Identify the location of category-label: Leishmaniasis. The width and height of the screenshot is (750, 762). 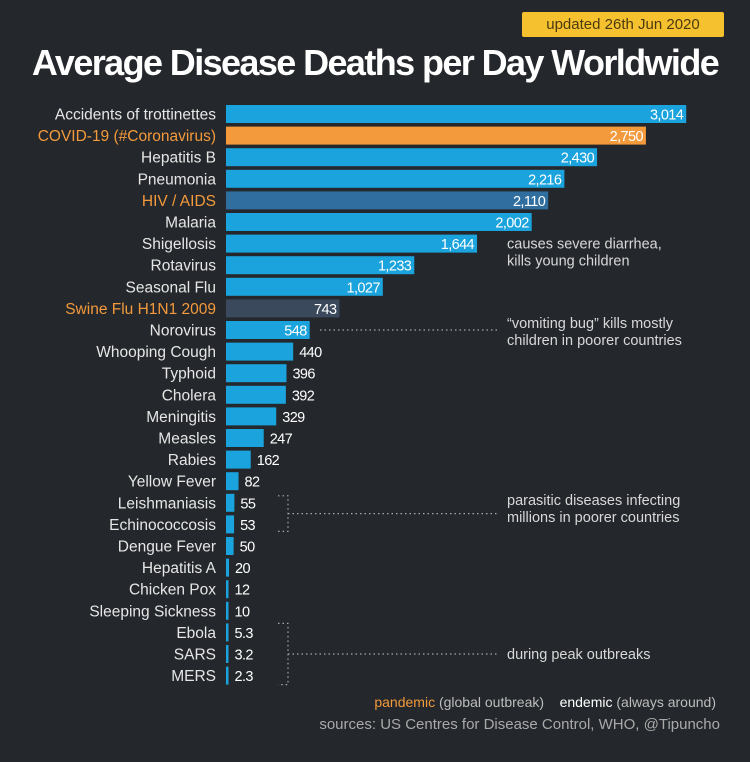
(167, 503).